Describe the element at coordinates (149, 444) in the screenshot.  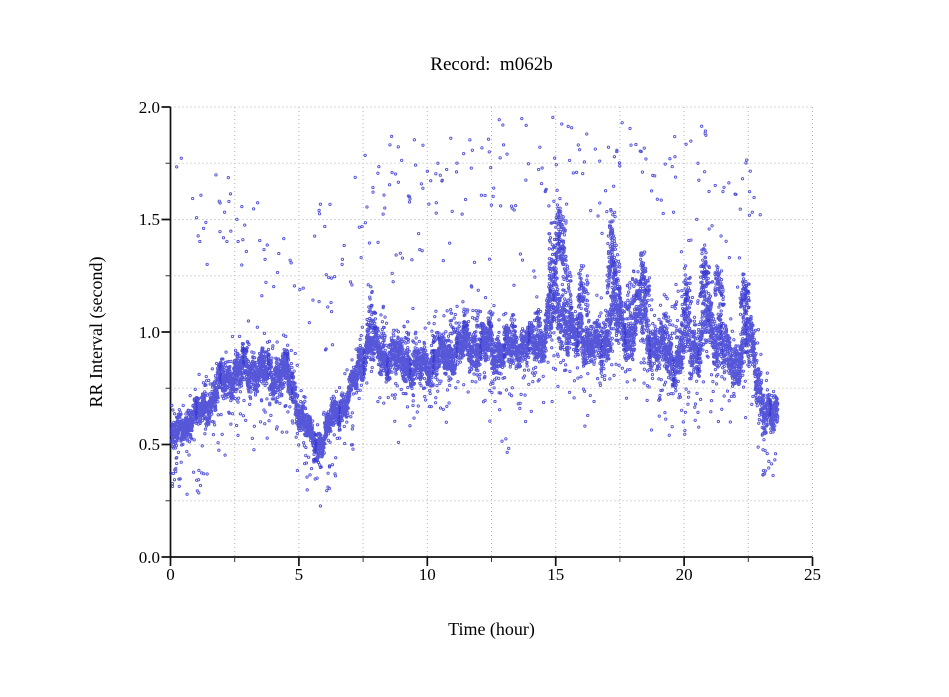
I see `y-tick-label: 0.5` at that location.